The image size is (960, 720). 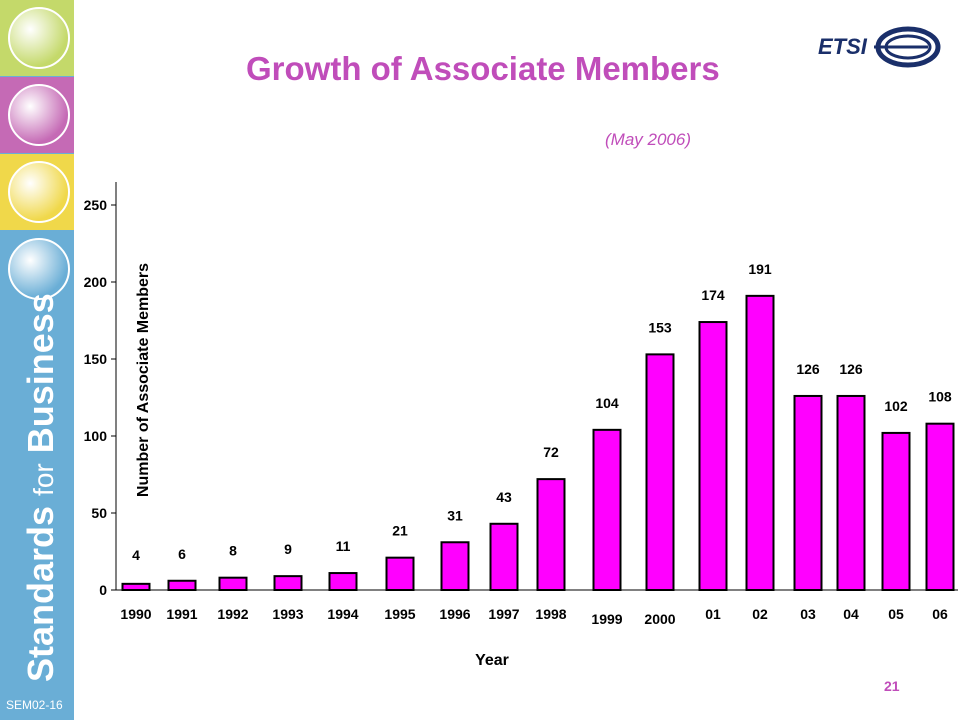 I want to click on x-tick-label: 1993, so click(x=287, y=614).